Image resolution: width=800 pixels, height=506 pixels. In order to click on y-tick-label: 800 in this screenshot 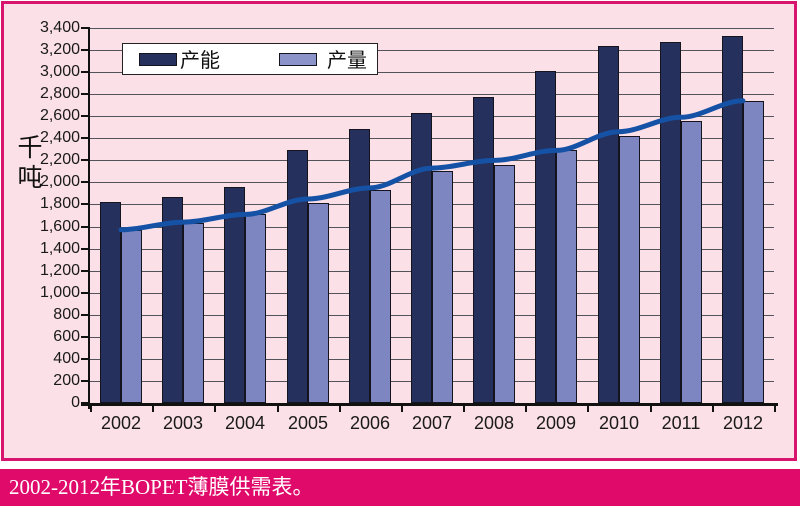, I will do `click(66, 314)`.